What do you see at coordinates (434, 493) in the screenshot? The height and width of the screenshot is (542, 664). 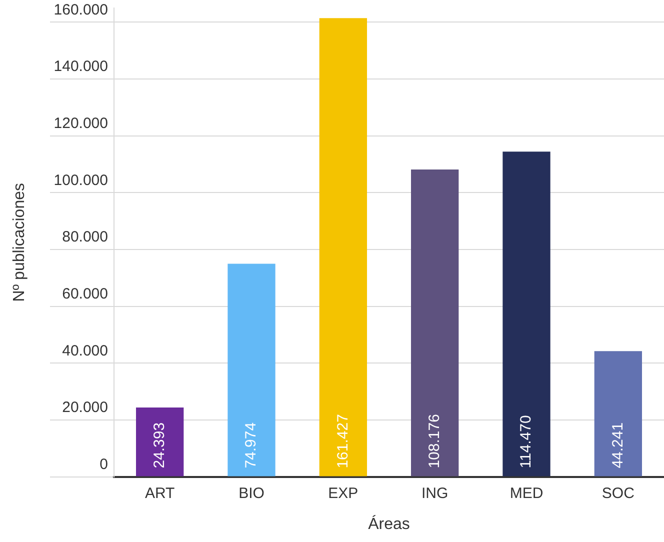 I see `x-tick-label: ING` at bounding box center [434, 493].